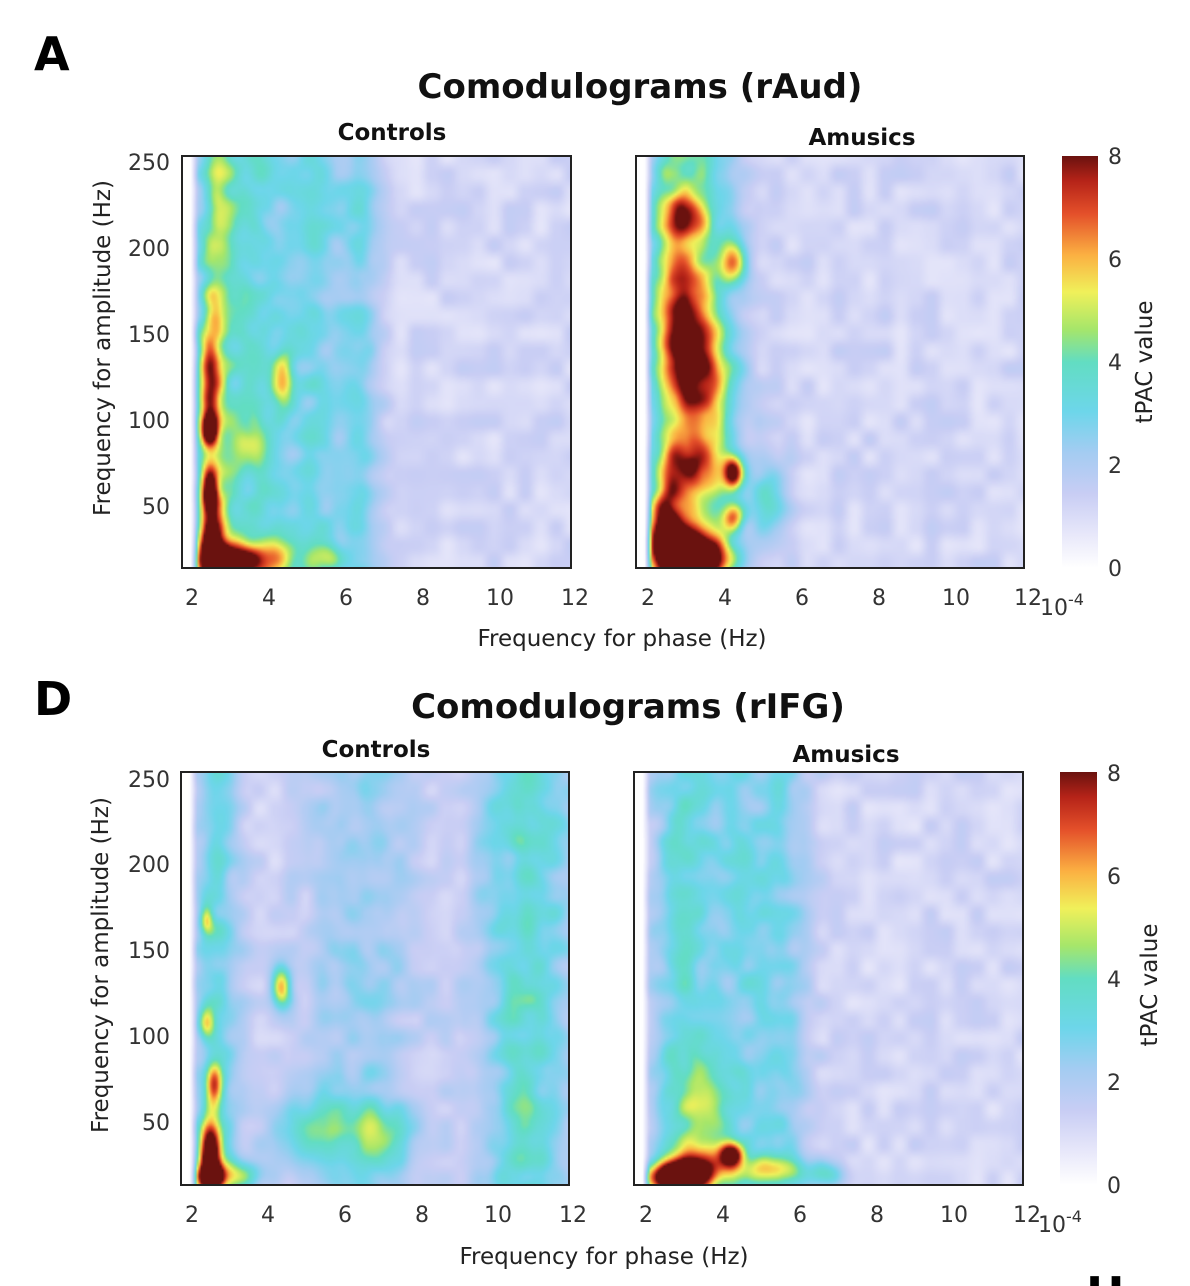 The width and height of the screenshot is (1190, 1286). I want to click on heatmap-a-amusics, so click(830, 362).